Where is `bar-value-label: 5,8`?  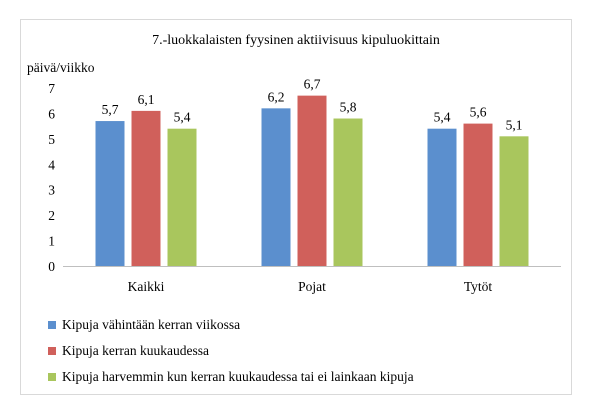
bar-value-label: 5,8 is located at coordinates (348, 107).